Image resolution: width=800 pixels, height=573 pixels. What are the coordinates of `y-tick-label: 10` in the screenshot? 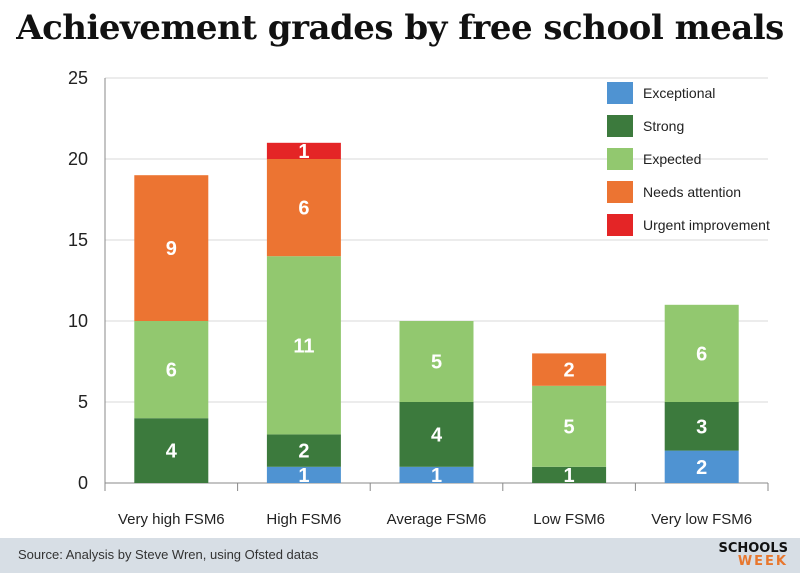 It's located at (78, 321).